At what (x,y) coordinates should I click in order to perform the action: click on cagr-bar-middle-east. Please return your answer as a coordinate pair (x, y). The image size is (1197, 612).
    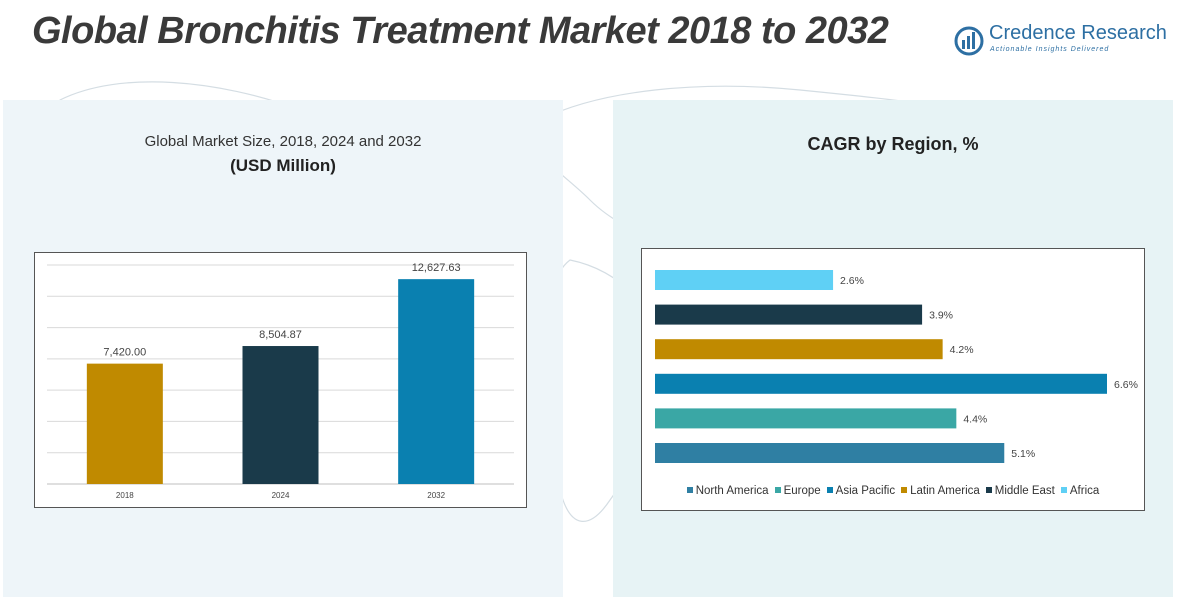
    Looking at the image, I should click on (789, 314).